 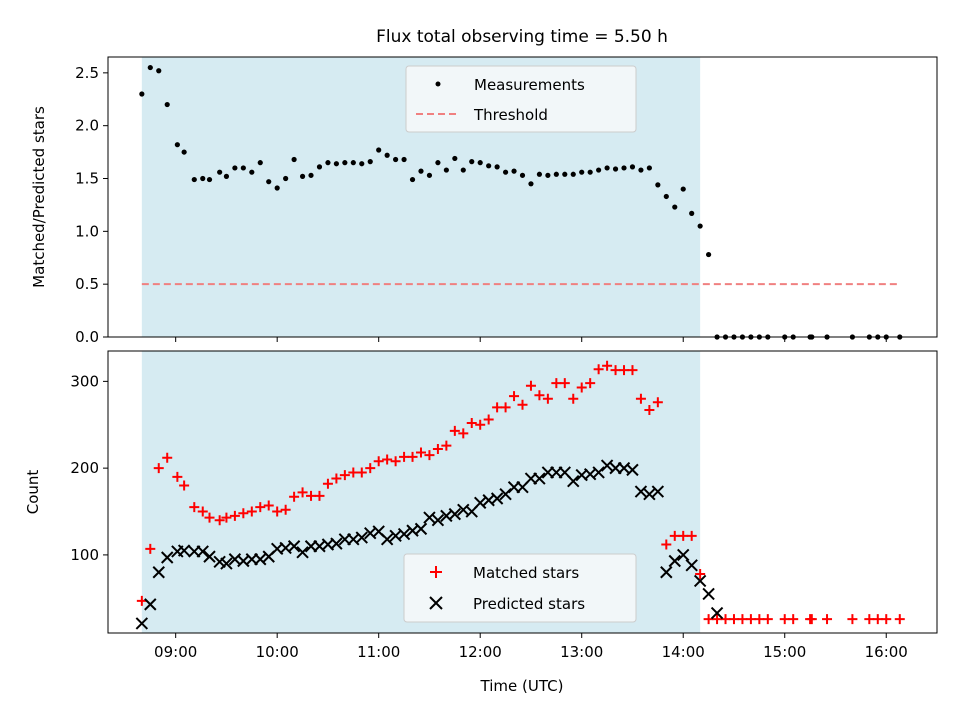 What do you see at coordinates (683, 652) in the screenshot?
I see `x-tick-label: 14:00` at bounding box center [683, 652].